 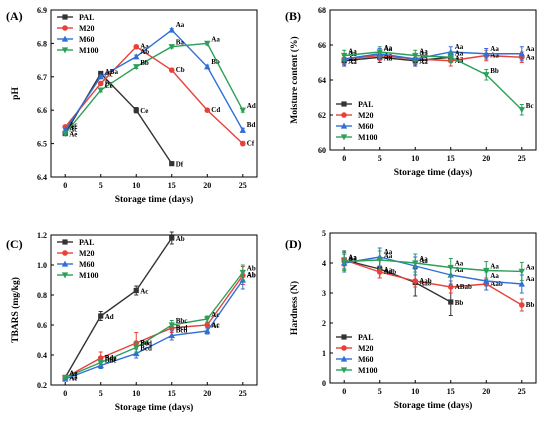 What do you see at coordinates (357, 121) in the screenshot?
I see `legend: PAL M20 M60 M100` at bounding box center [357, 121].